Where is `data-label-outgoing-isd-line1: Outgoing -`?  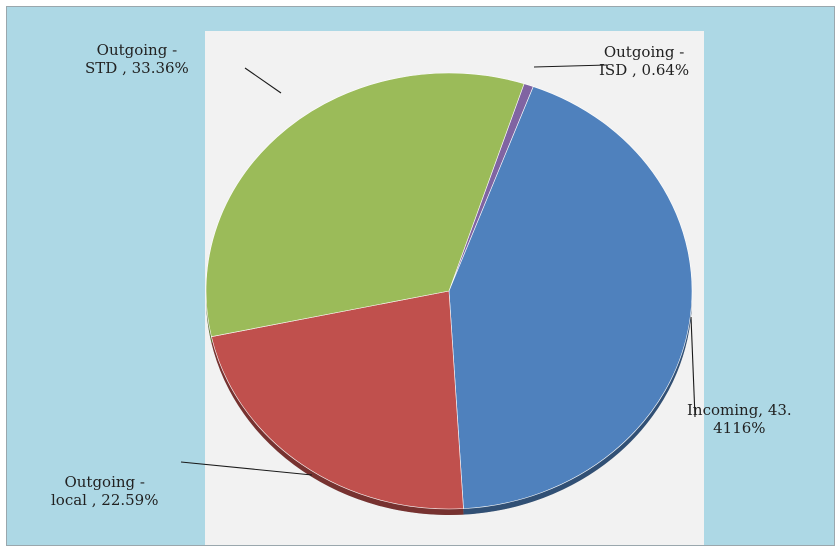
data-label-outgoing-isd-line1: Outgoing - is located at coordinates (644, 52).